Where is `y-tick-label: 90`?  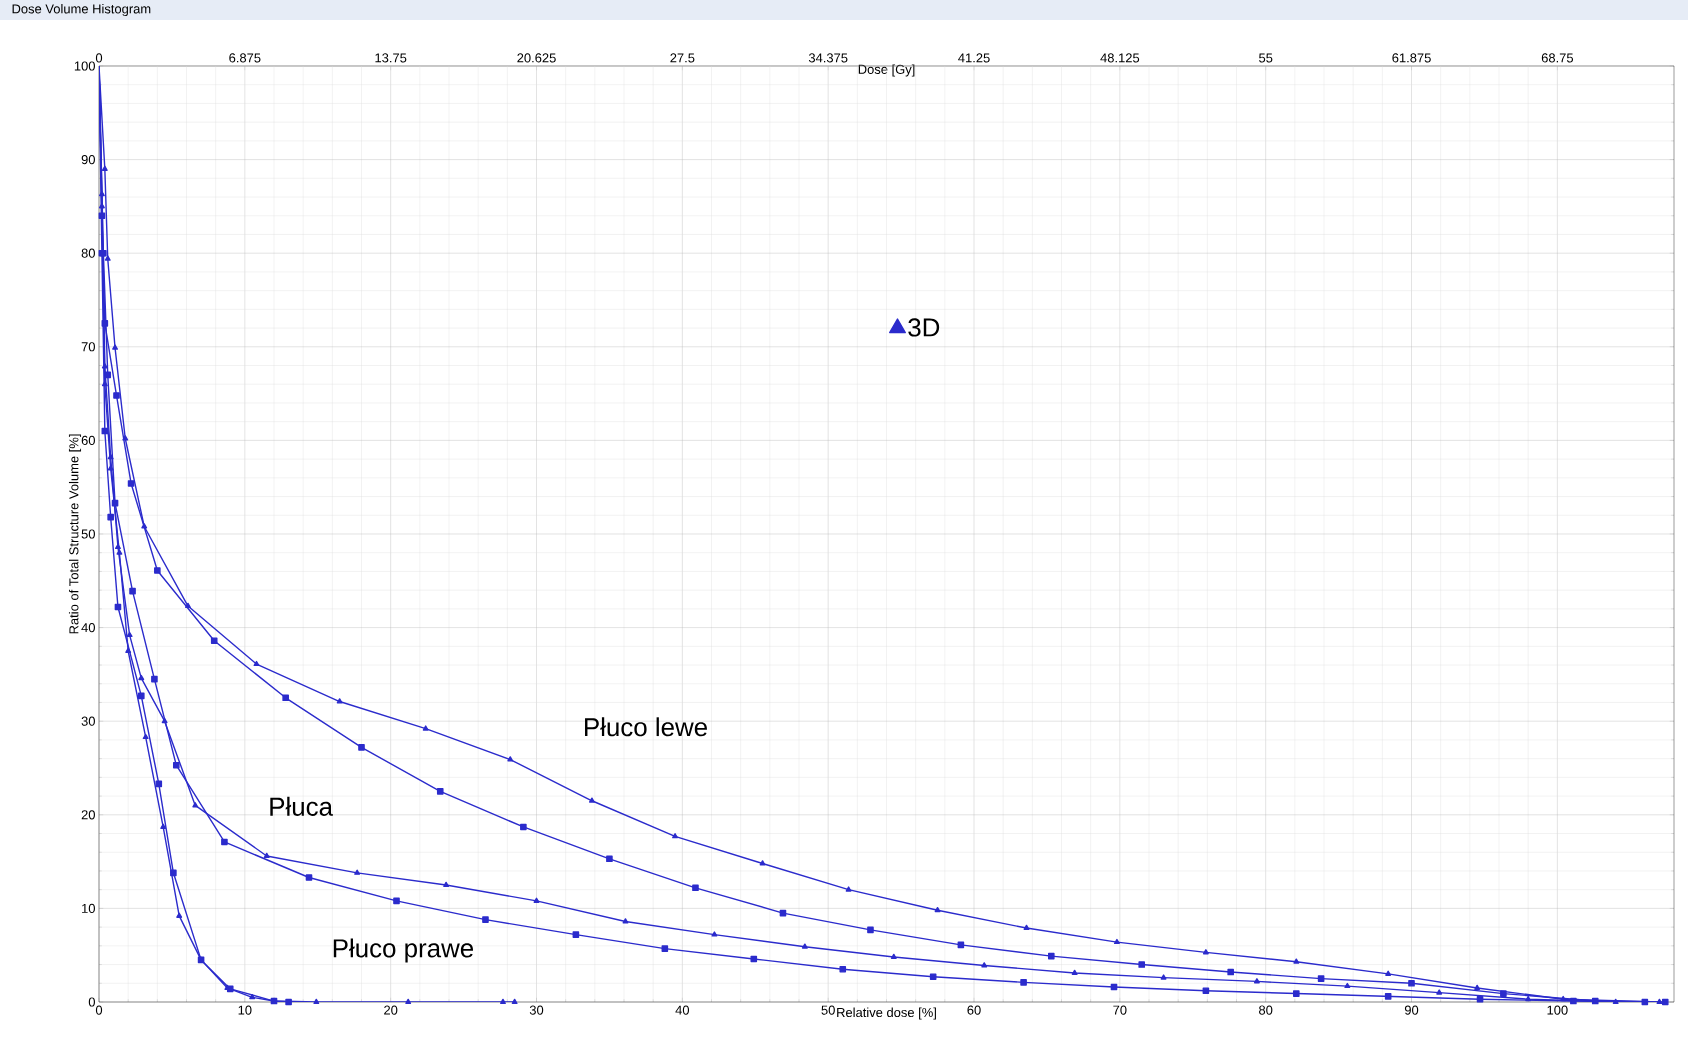 y-tick-label: 90 is located at coordinates (88, 160).